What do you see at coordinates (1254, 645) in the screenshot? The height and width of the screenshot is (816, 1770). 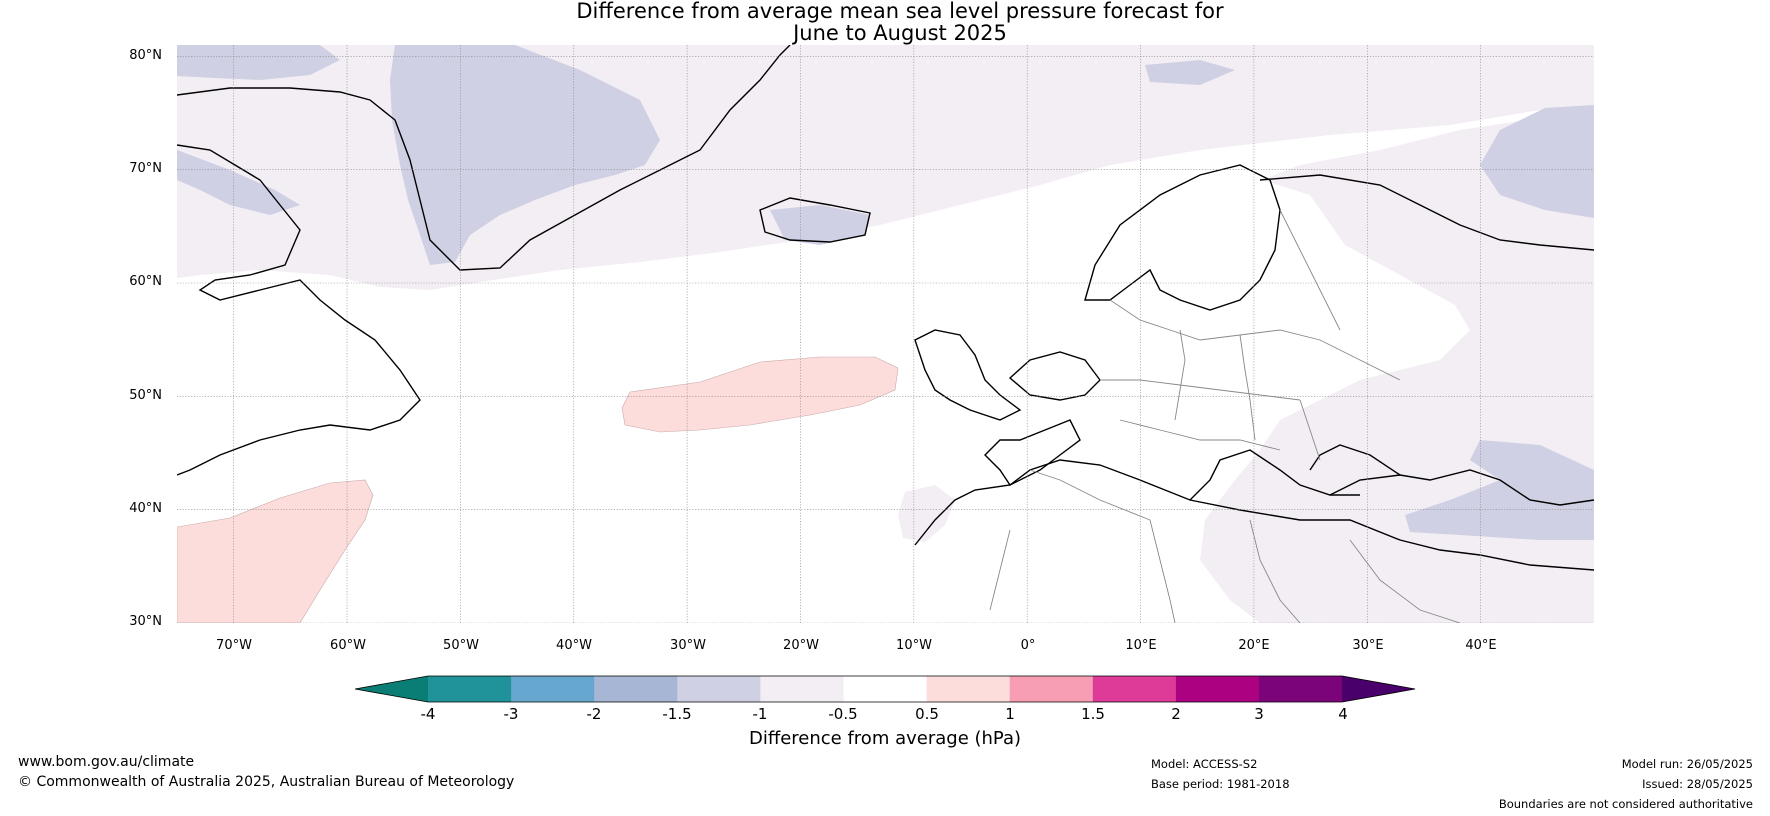 I see `lon-label-20e: 20°E` at bounding box center [1254, 645].